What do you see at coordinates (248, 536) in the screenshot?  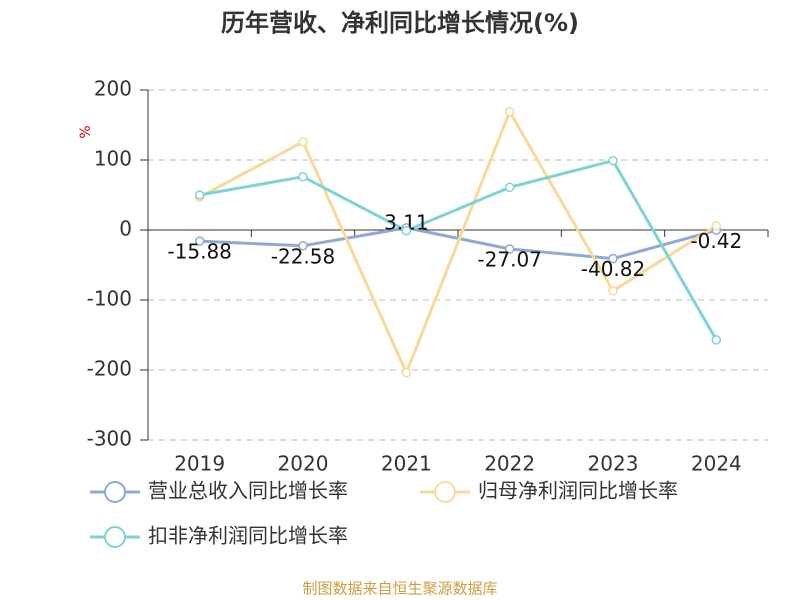 I see `legend-label: 扣非净利润同比增长率` at bounding box center [248, 536].